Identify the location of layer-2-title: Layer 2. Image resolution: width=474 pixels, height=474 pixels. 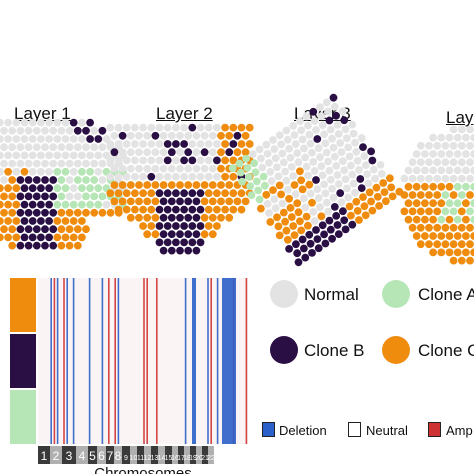
(184, 113).